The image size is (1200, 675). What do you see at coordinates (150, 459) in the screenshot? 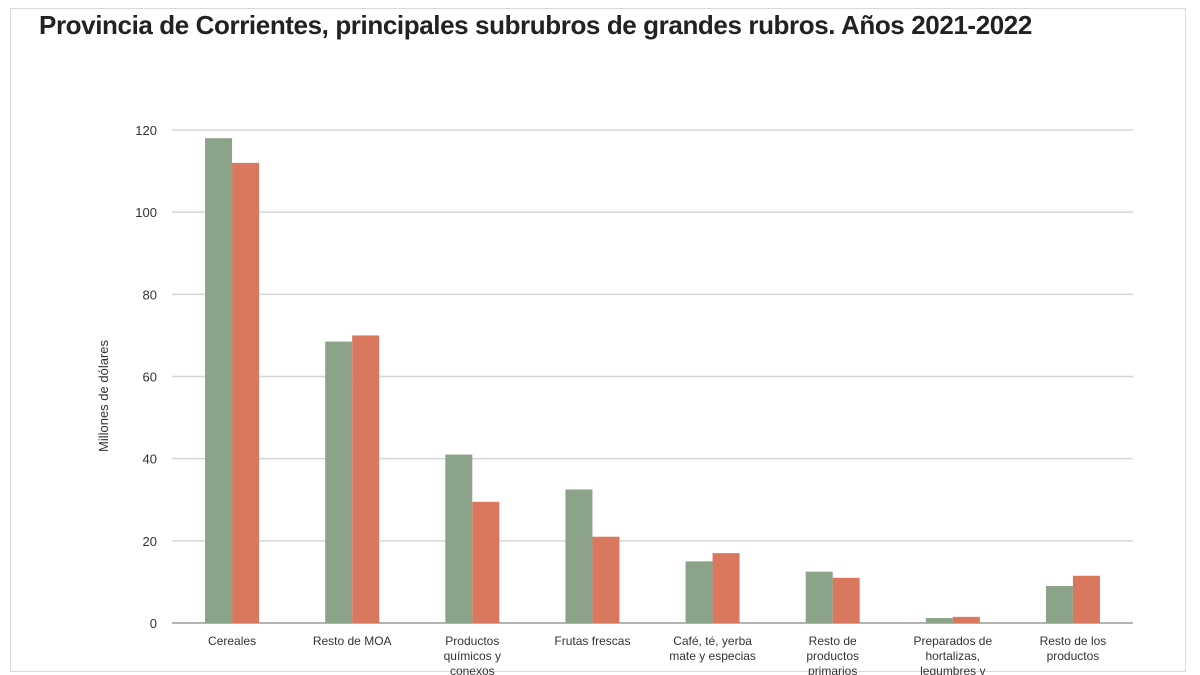
I see `y-tick-label: 40` at bounding box center [150, 459].